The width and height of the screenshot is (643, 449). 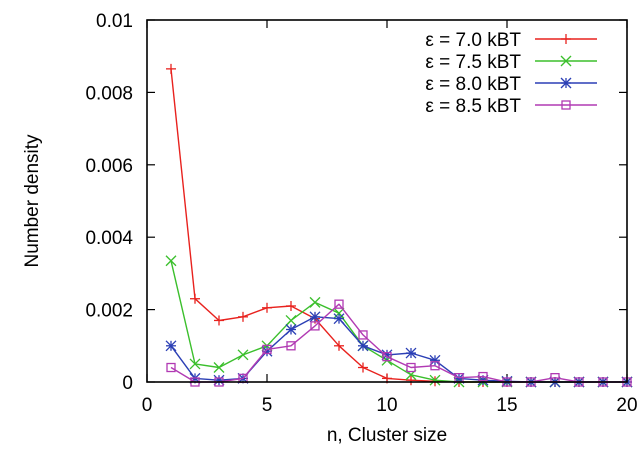 What do you see at coordinates (386, 405) in the screenshot?
I see `x-tick-label: 10` at bounding box center [386, 405].